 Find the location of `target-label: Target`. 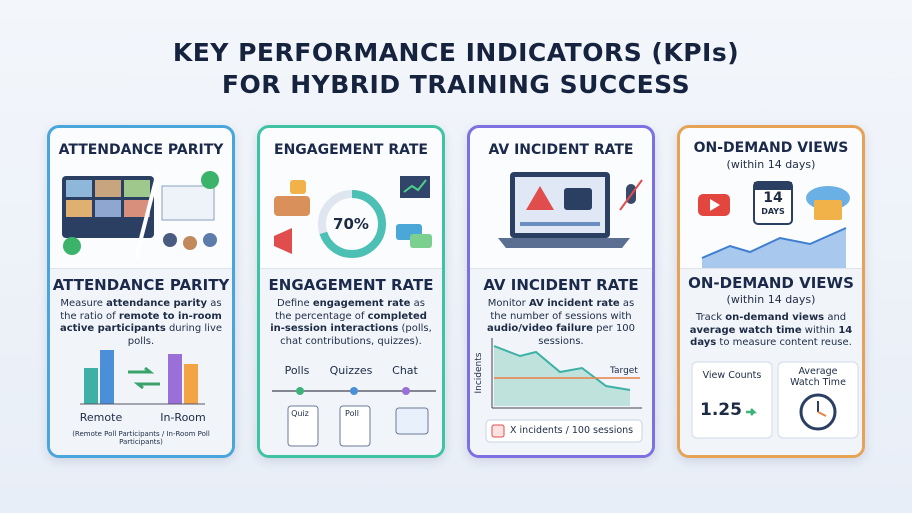

target-label: Target is located at coordinates (624, 371).